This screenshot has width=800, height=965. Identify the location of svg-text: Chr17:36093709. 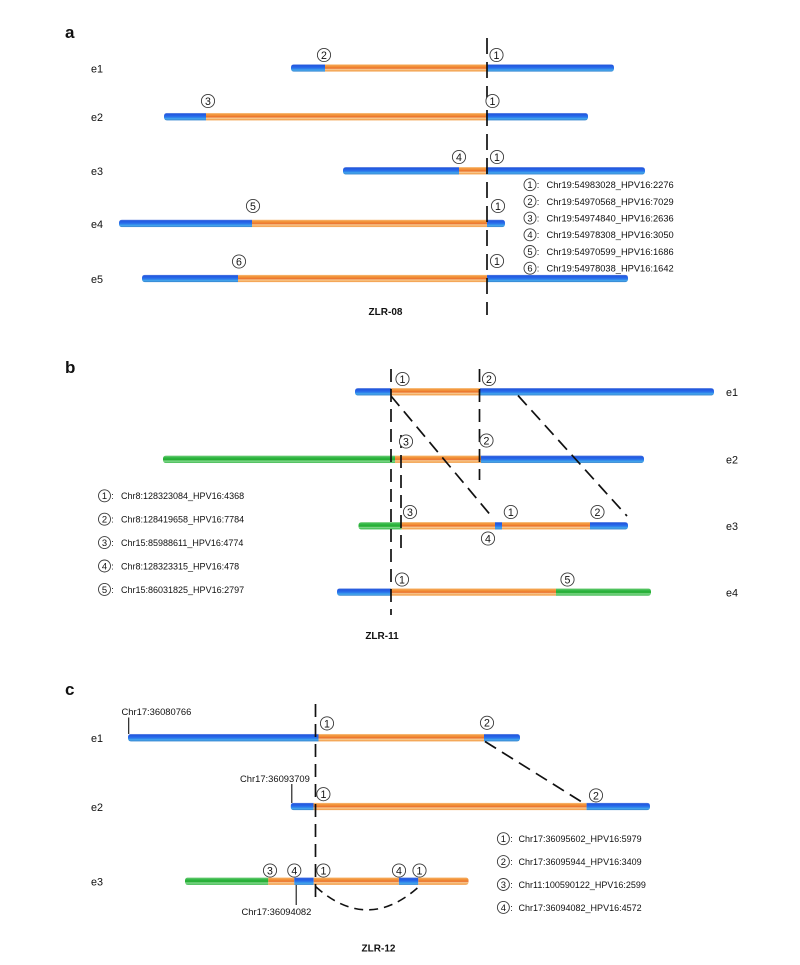
(275, 778).